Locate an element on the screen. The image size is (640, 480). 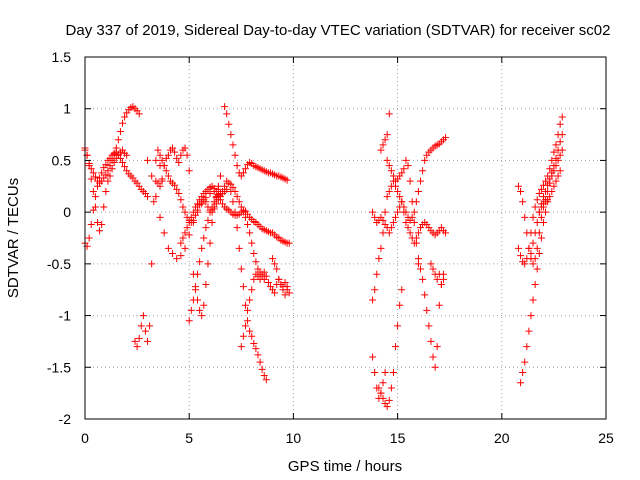
series-s7 is located at coordinates (172, 167).